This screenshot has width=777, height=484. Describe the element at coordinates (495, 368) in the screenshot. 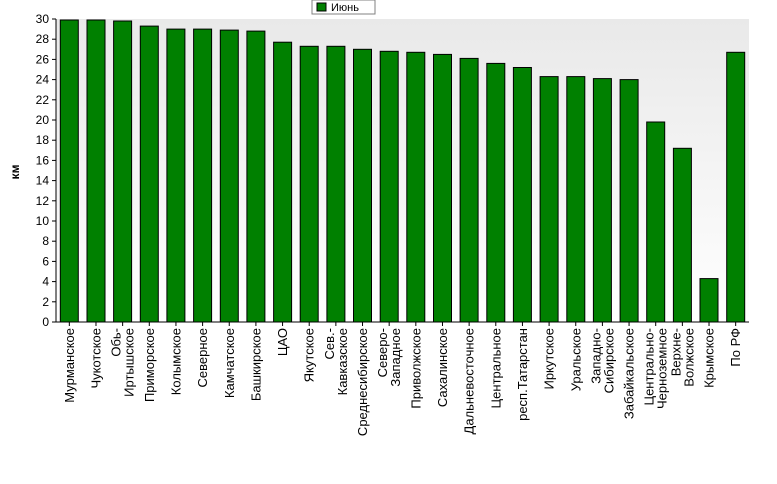

I see `x-tick-label: Центральное` at that location.